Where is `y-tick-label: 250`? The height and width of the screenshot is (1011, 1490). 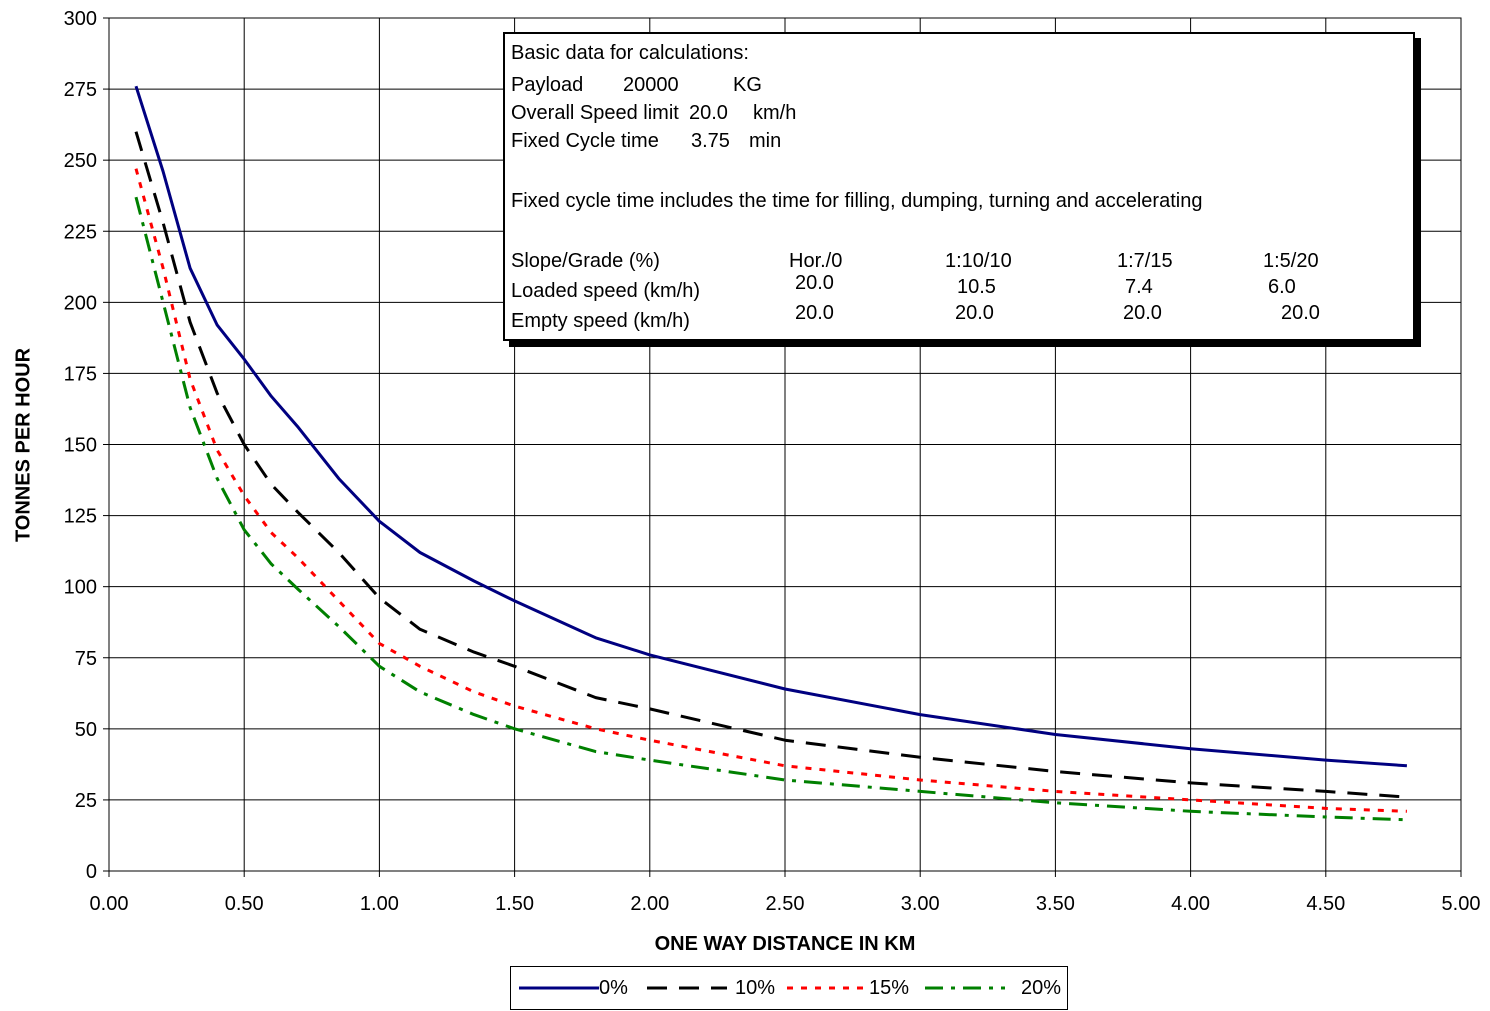 y-tick-label: 250 is located at coordinates (80, 161).